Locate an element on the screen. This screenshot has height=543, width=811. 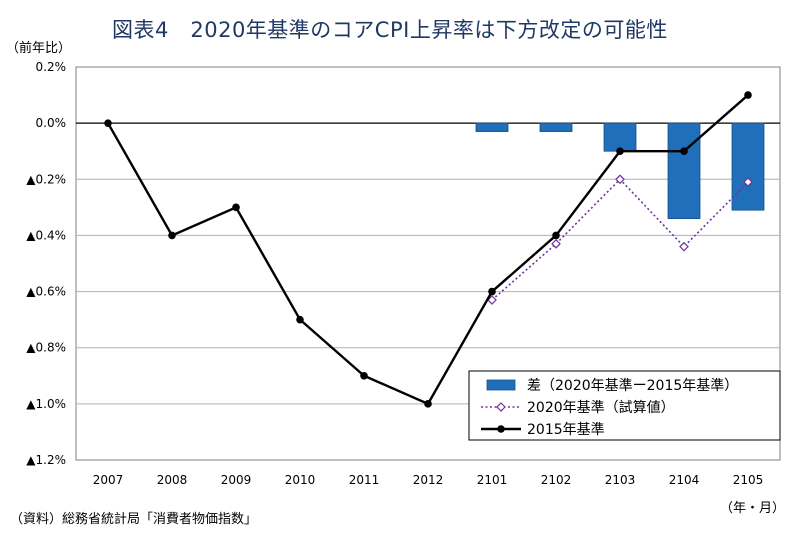
y-tick-label: 0.2% is located at coordinates (51, 67).